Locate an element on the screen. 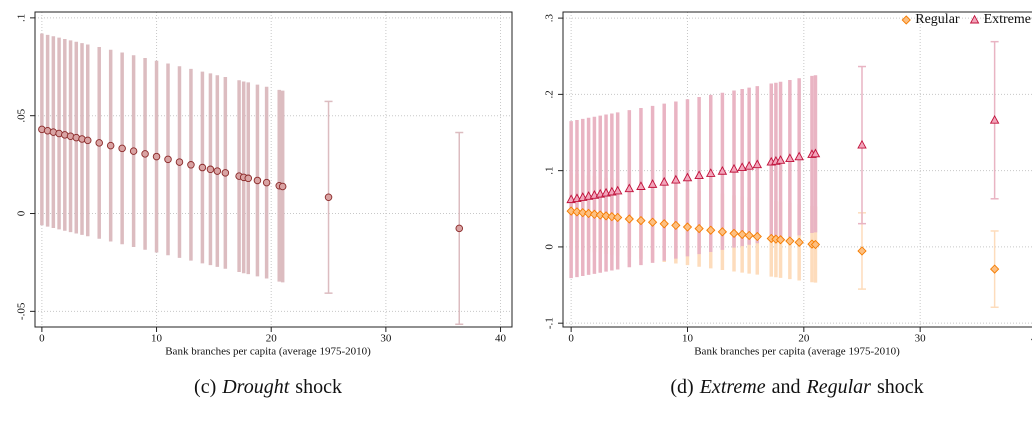  y-tick-label: -.1 is located at coordinates (550, 323).